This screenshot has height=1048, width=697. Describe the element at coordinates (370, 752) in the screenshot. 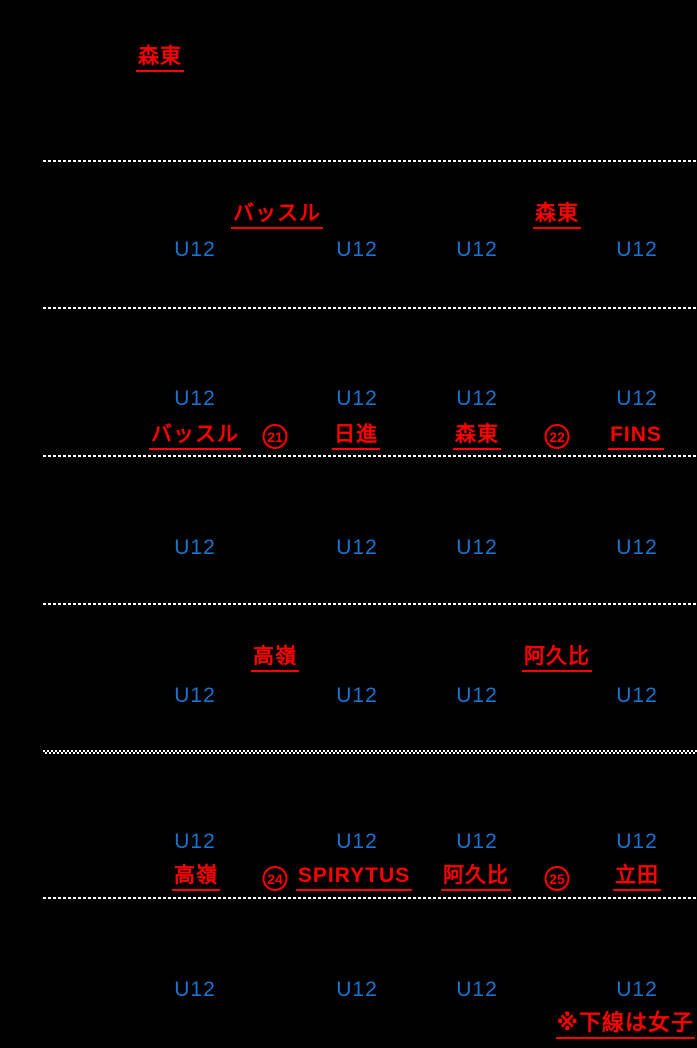

I see `separator-line-5-zigzag` at that location.